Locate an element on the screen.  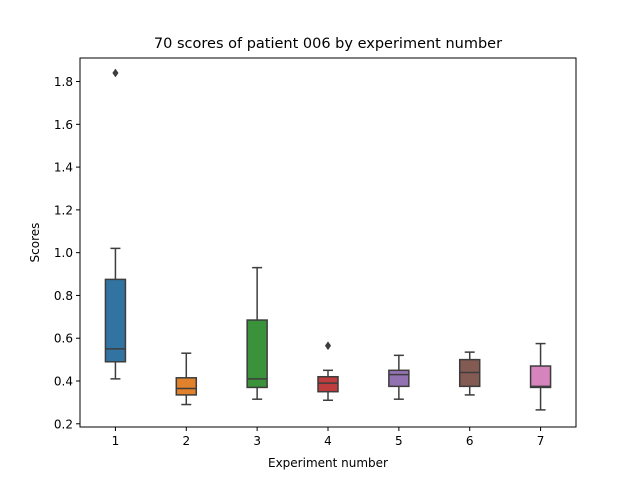
y-tick-label: 0.2 is located at coordinates (63, 424).